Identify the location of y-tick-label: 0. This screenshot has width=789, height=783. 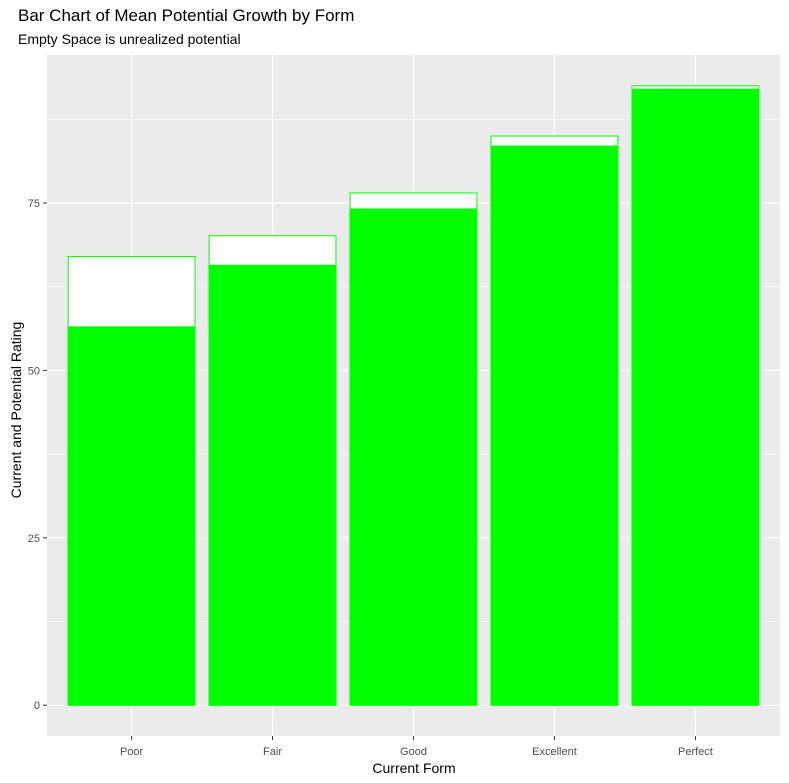
(37, 706).